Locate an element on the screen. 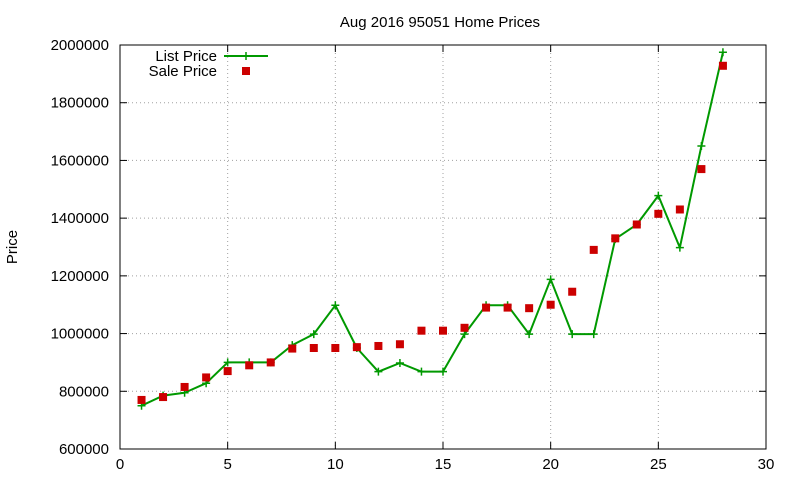 Image resolution: width=800 pixels, height=480 pixels. x-tick-label: 25 is located at coordinates (658, 464).